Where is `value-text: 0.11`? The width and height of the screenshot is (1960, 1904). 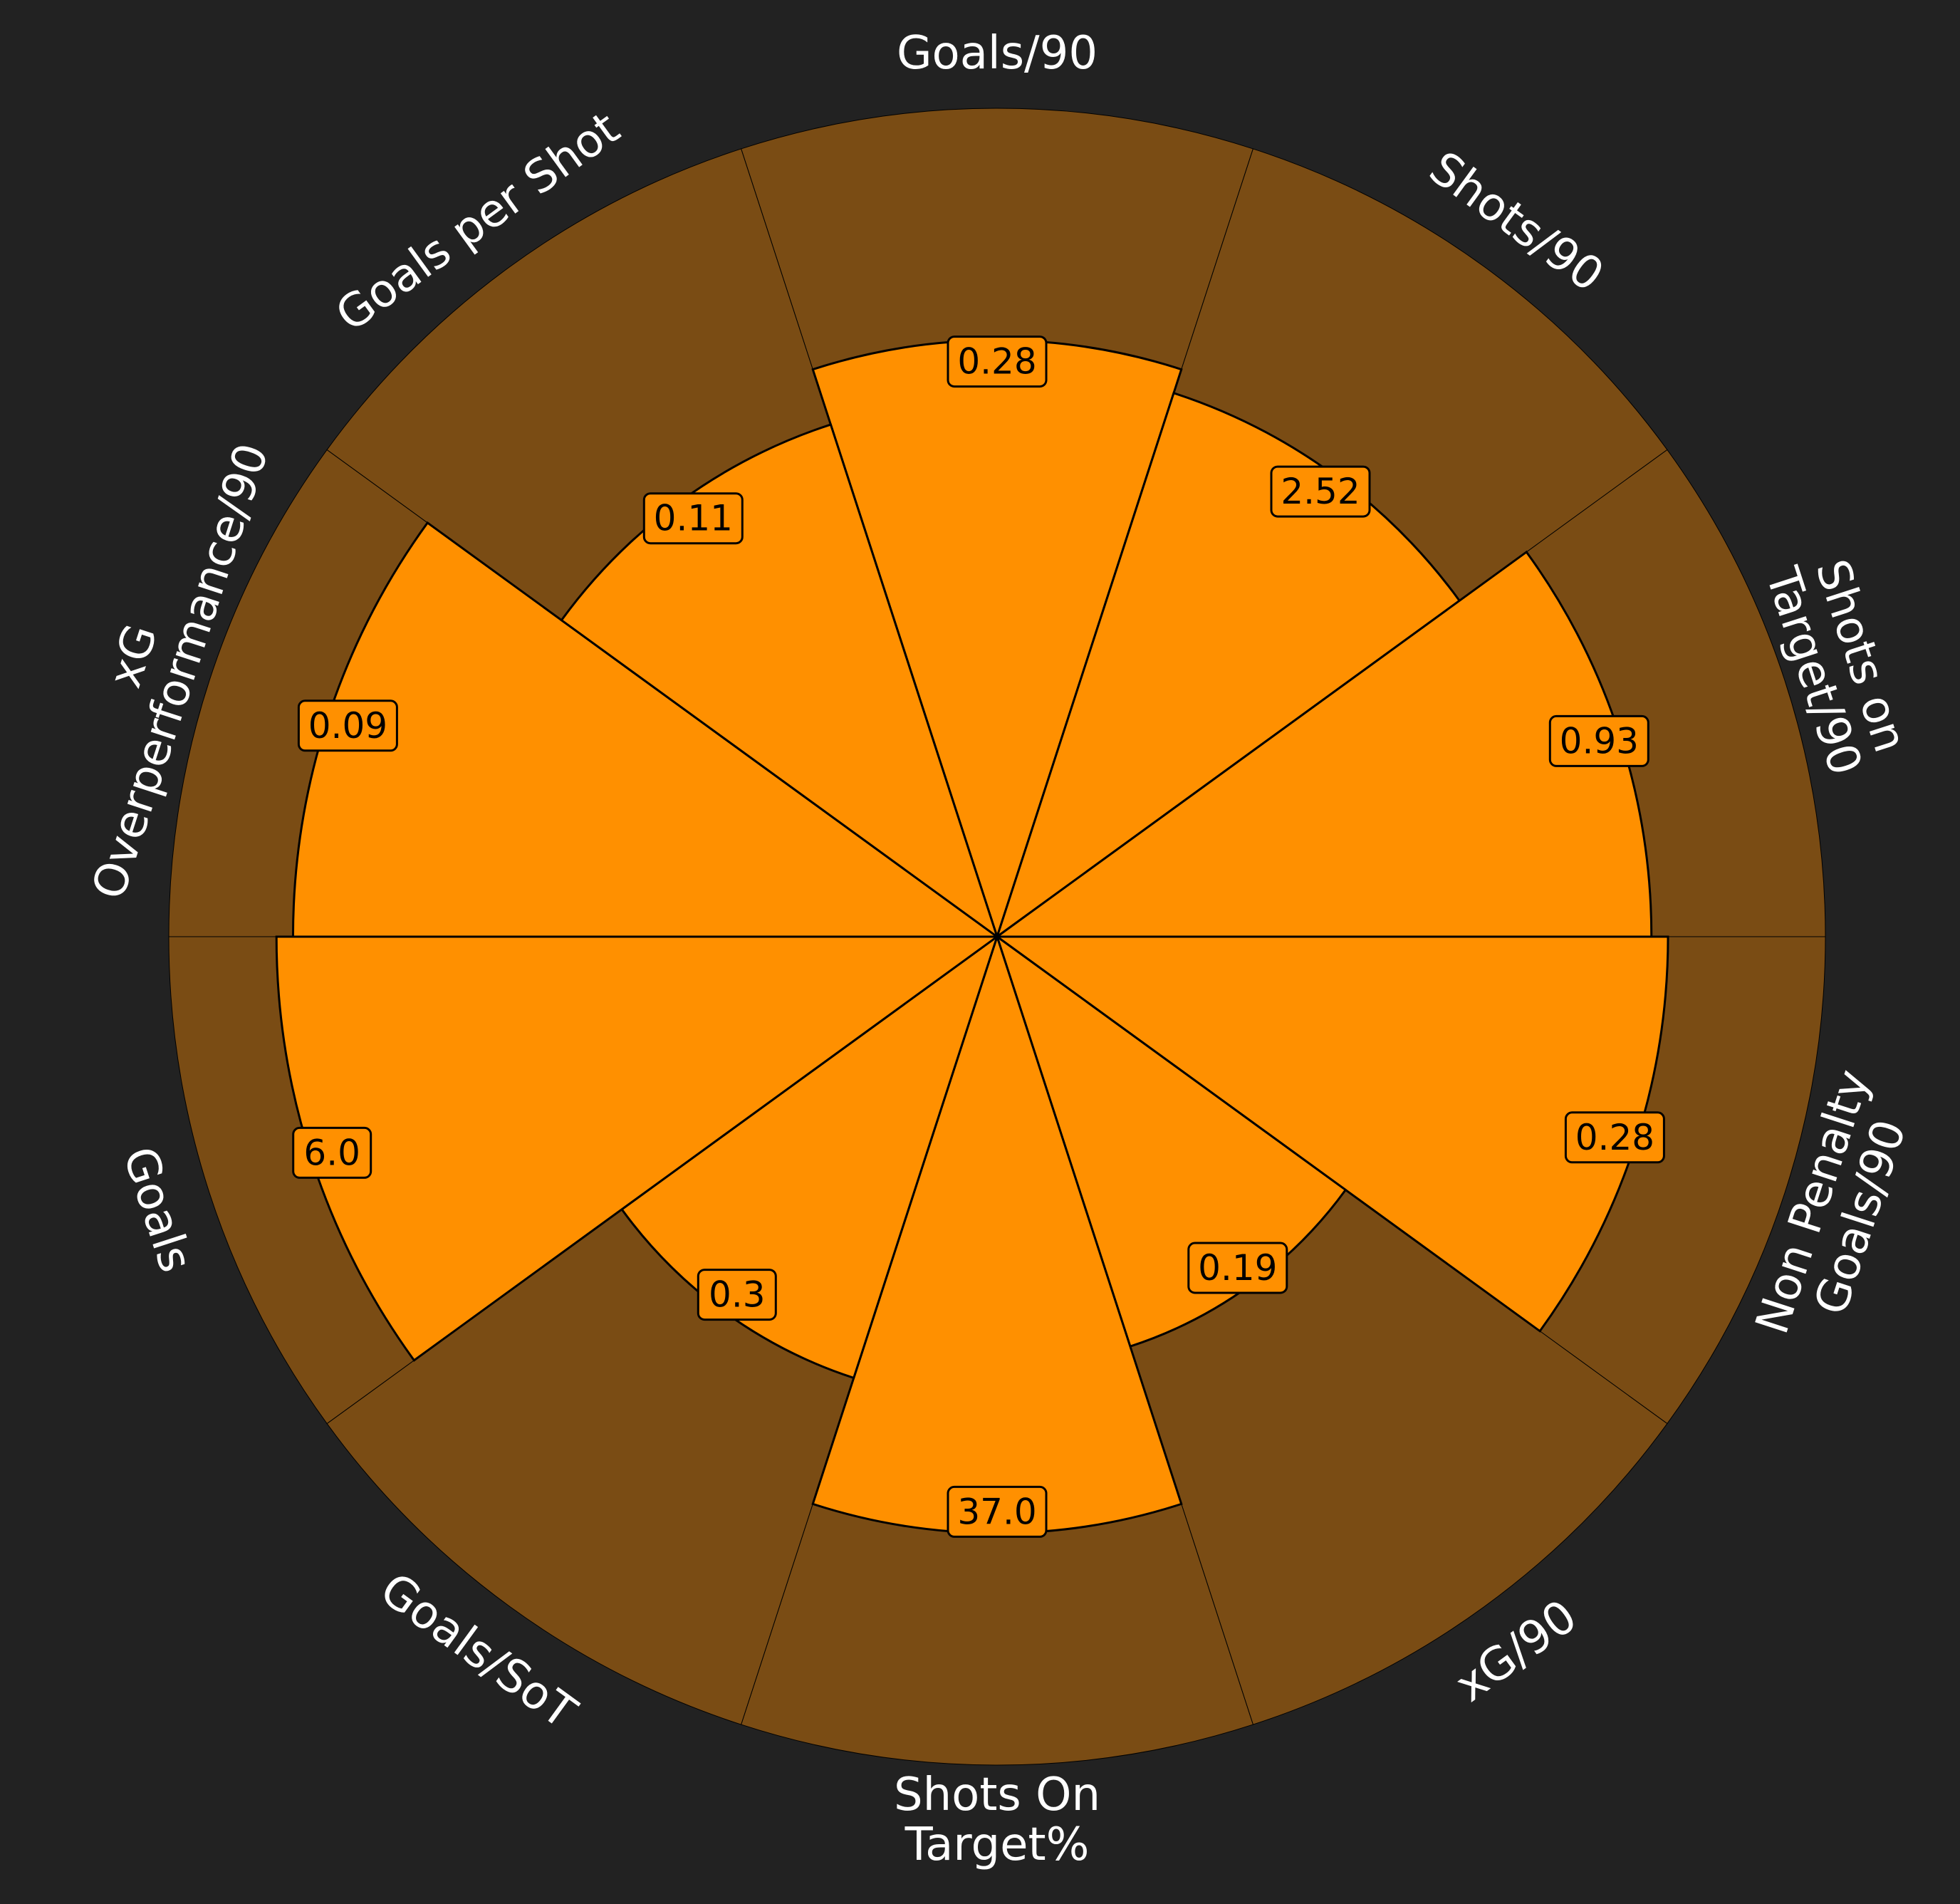
value-text: 0.11 is located at coordinates (693, 518).